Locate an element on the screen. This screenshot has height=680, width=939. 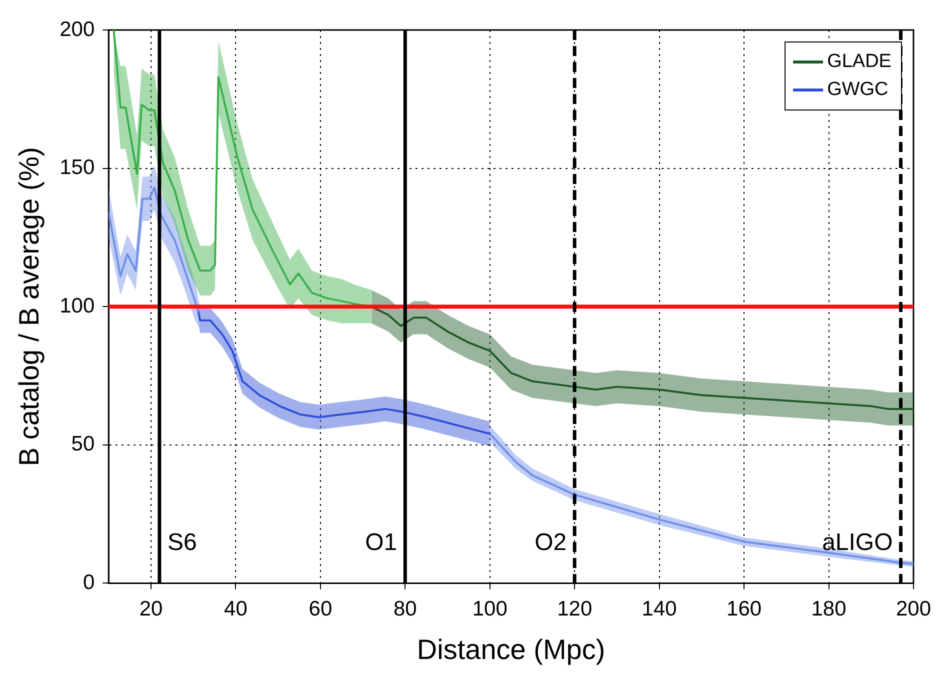
x-tick-label: 180 is located at coordinates (828, 609).